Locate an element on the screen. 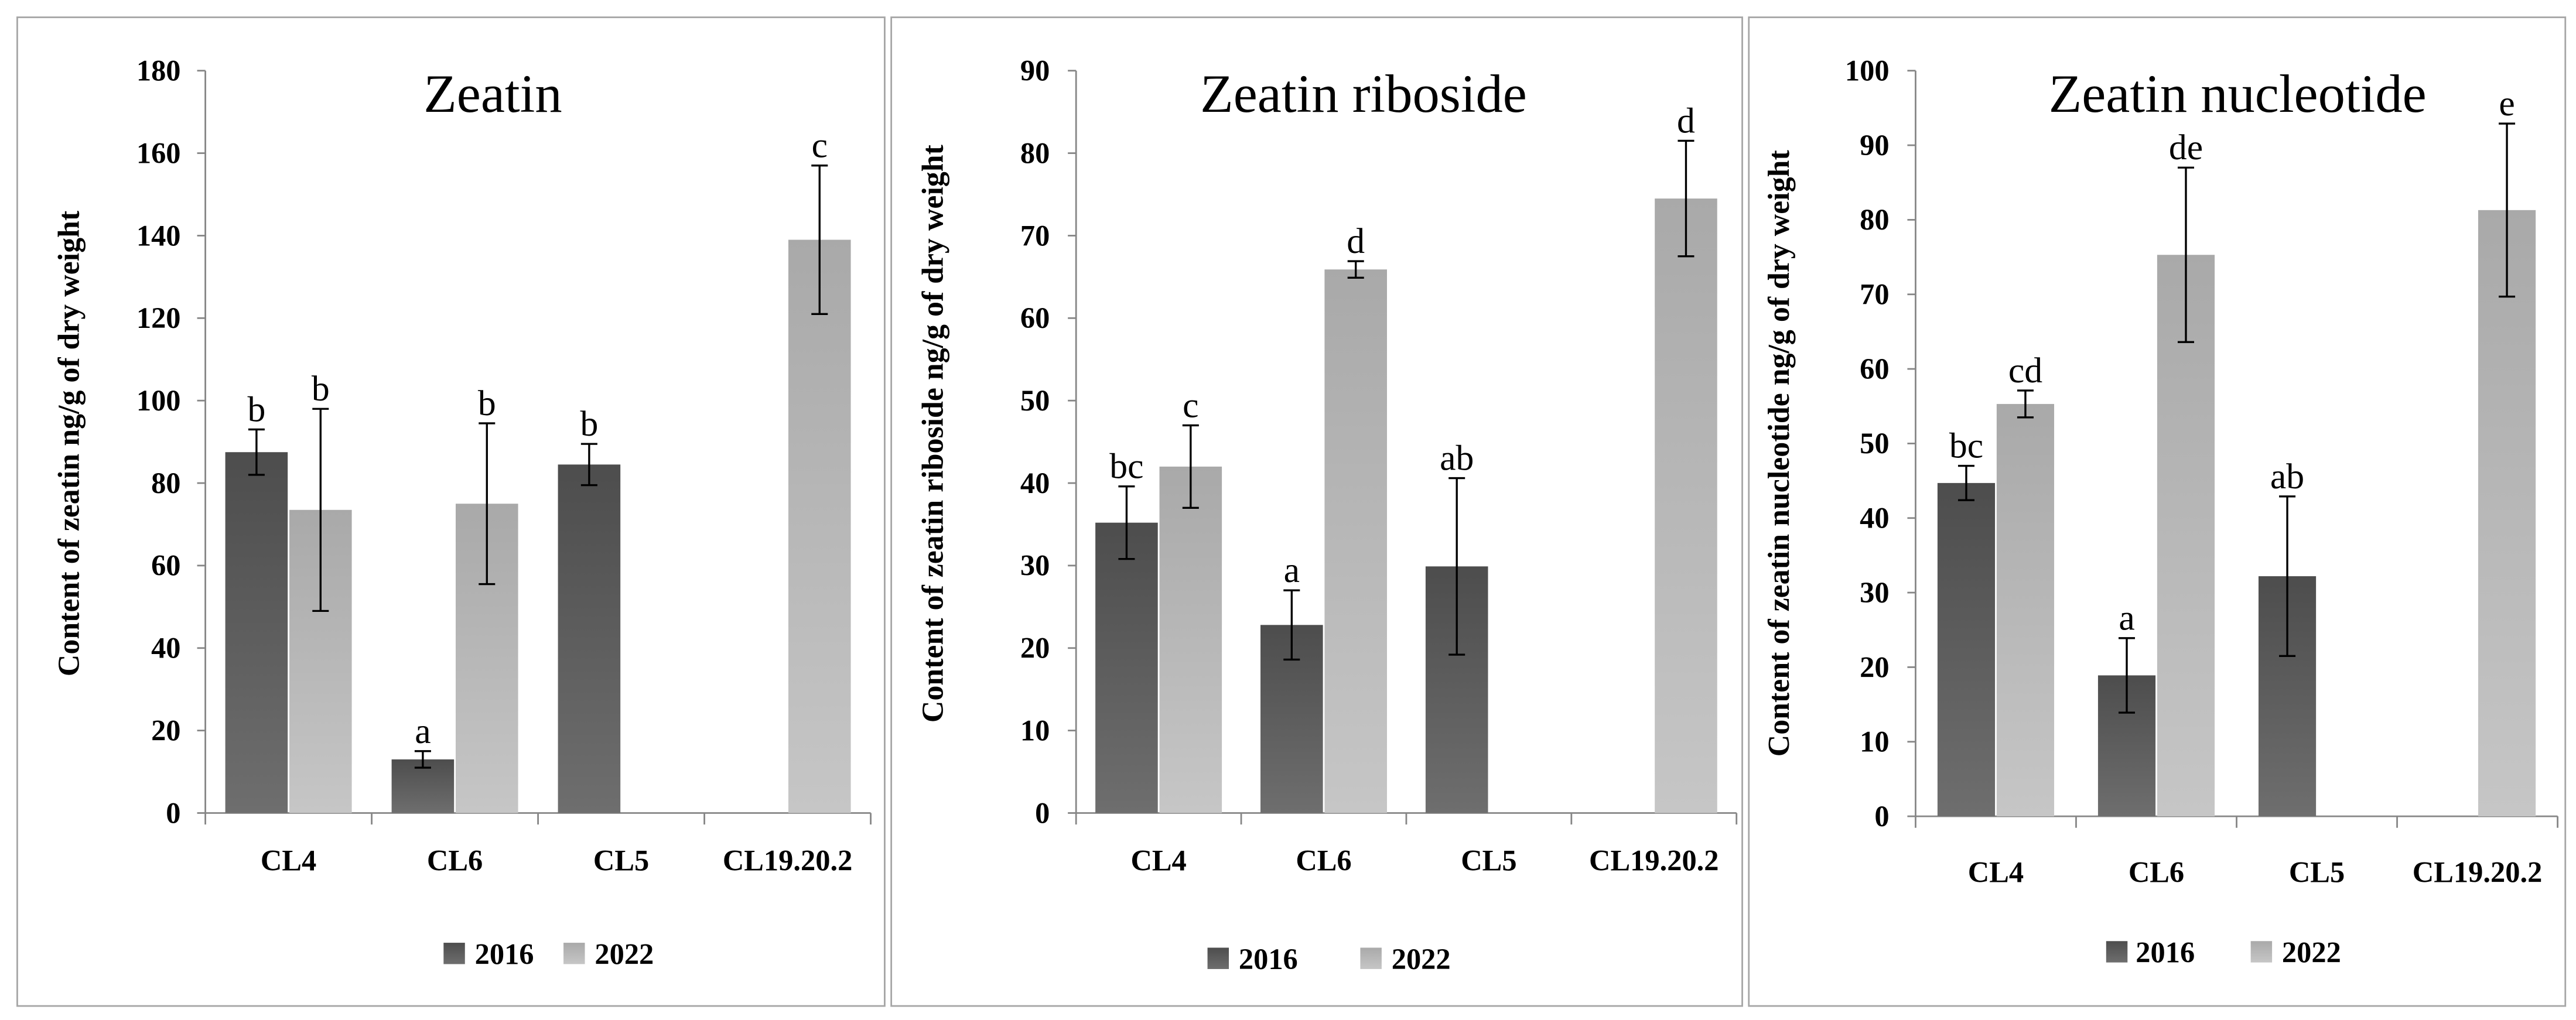 This screenshot has width=2576, height=1020. significance-letter: cd is located at coordinates (2025, 371).